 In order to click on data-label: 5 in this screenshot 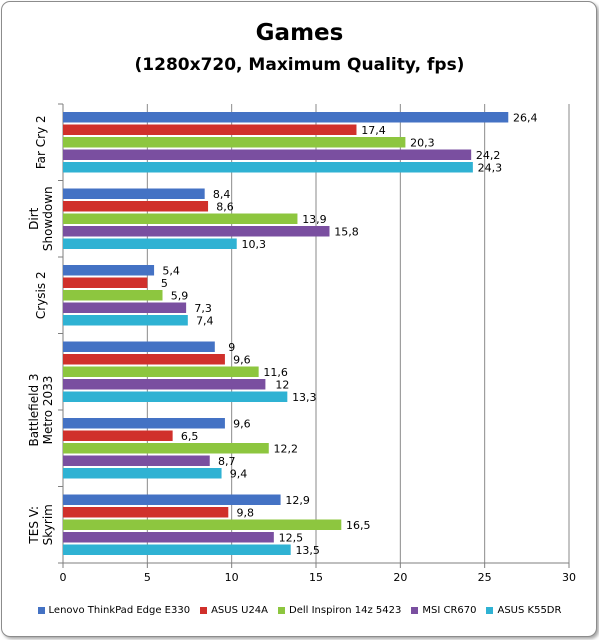, I will do `click(164, 283)`.